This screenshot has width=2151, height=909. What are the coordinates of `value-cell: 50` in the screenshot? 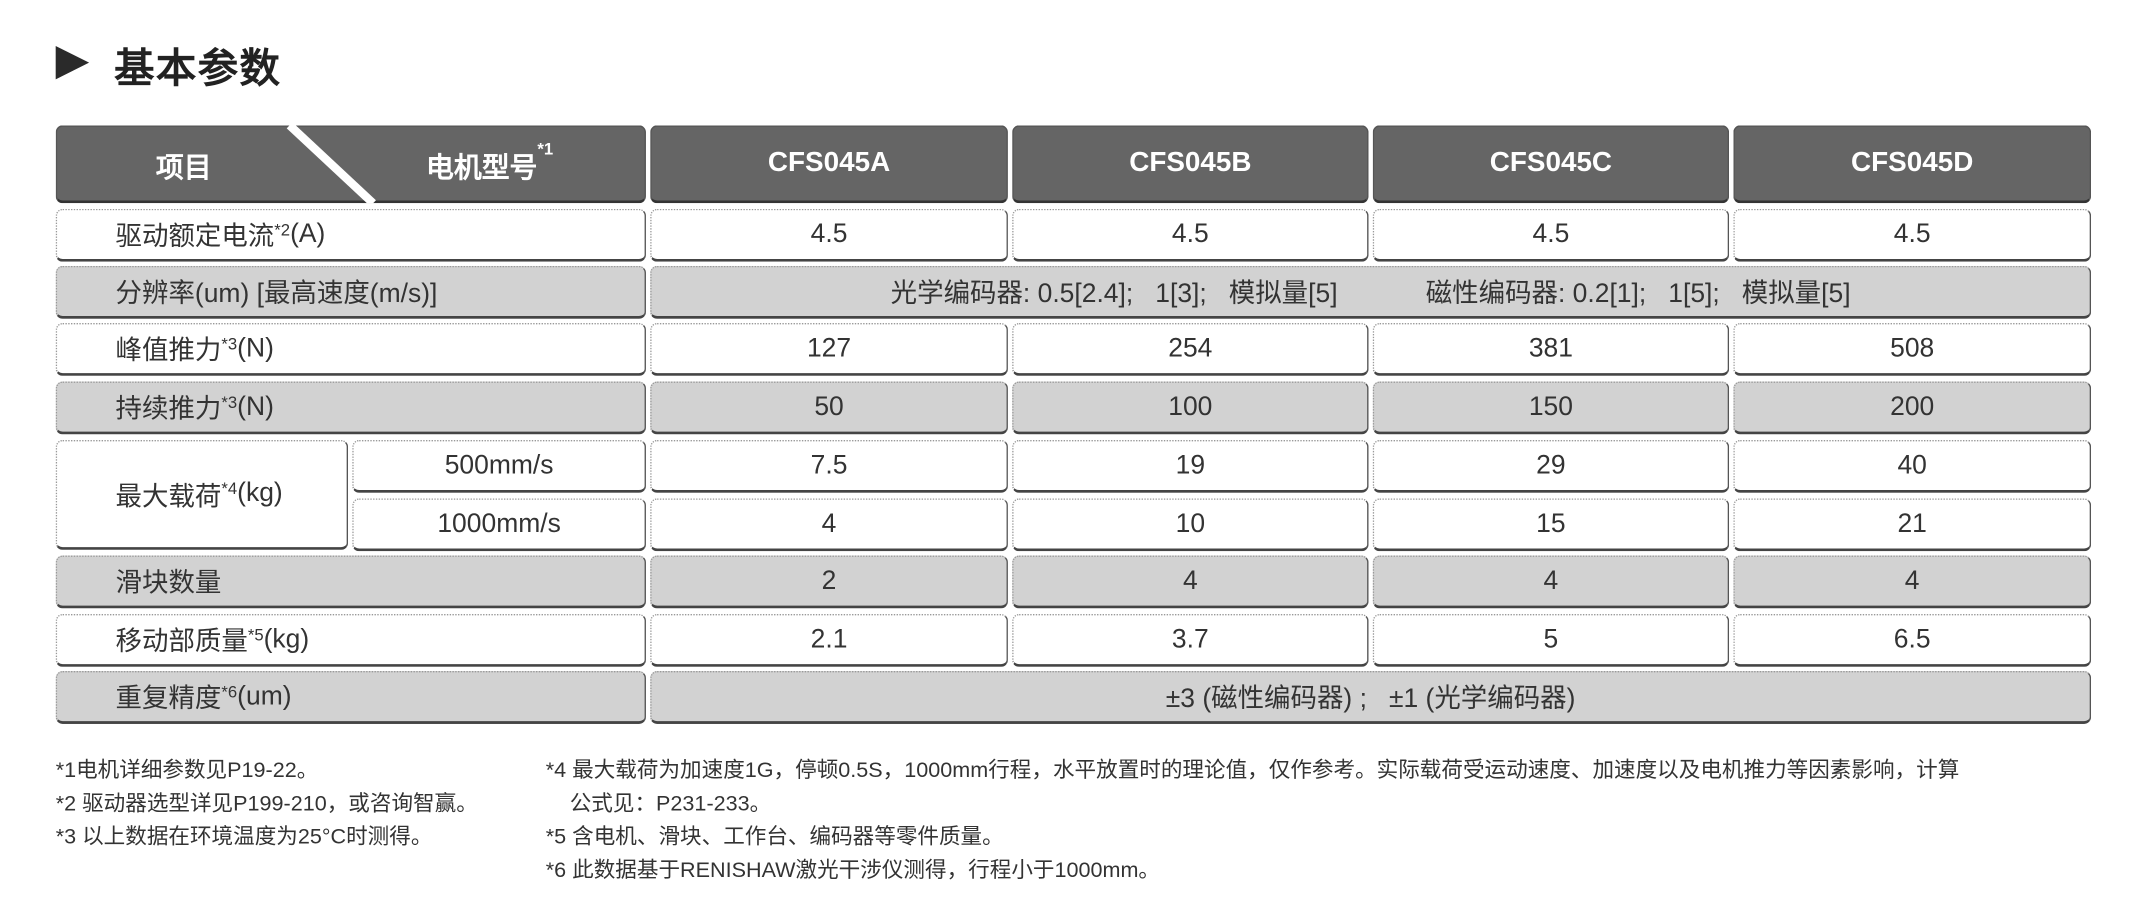 It's located at (829, 408).